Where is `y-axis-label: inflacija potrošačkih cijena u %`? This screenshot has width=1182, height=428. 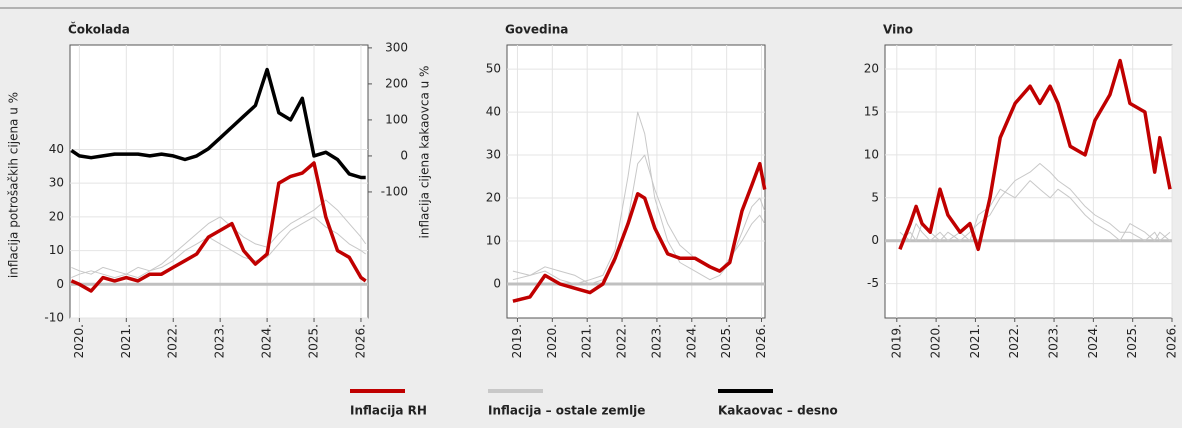
y-axis-label: inflacija potrošačkih cijena u % is located at coordinates (14, 185).